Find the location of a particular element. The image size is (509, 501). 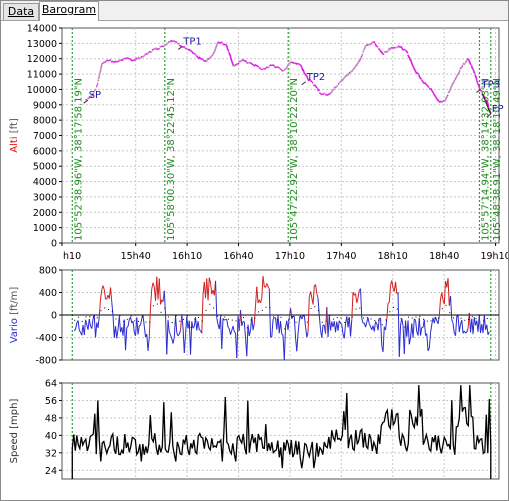

turnpoint-label: TP2 is located at coordinates (316, 77).